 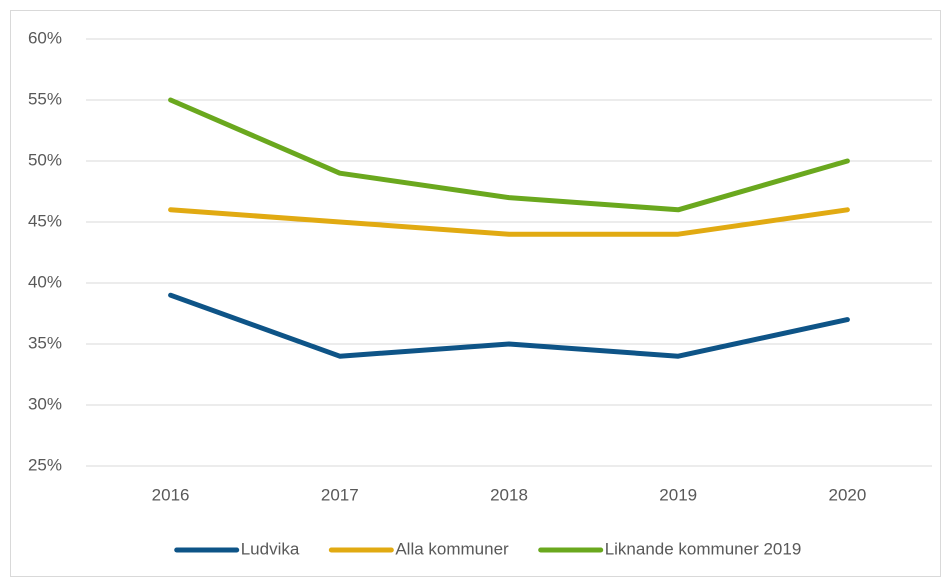 I want to click on y-tick-label: 25%, so click(x=45, y=464).